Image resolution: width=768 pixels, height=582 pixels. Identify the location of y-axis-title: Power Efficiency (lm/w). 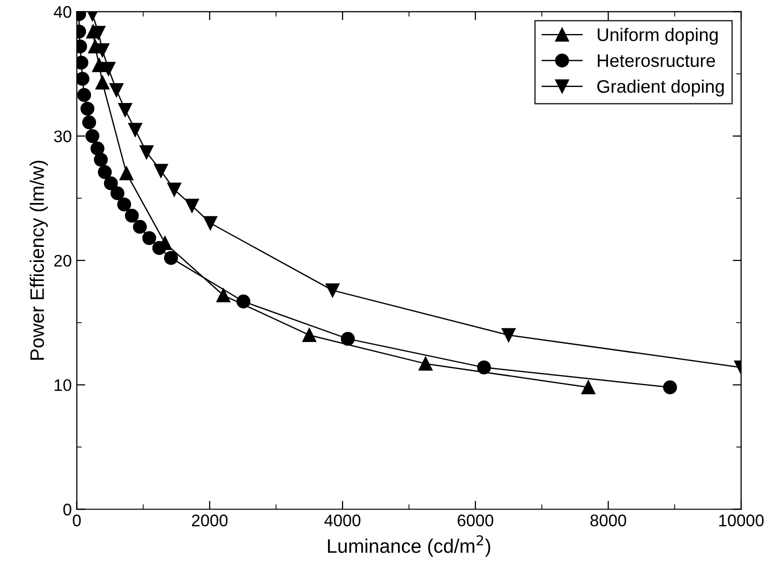
(39, 260).